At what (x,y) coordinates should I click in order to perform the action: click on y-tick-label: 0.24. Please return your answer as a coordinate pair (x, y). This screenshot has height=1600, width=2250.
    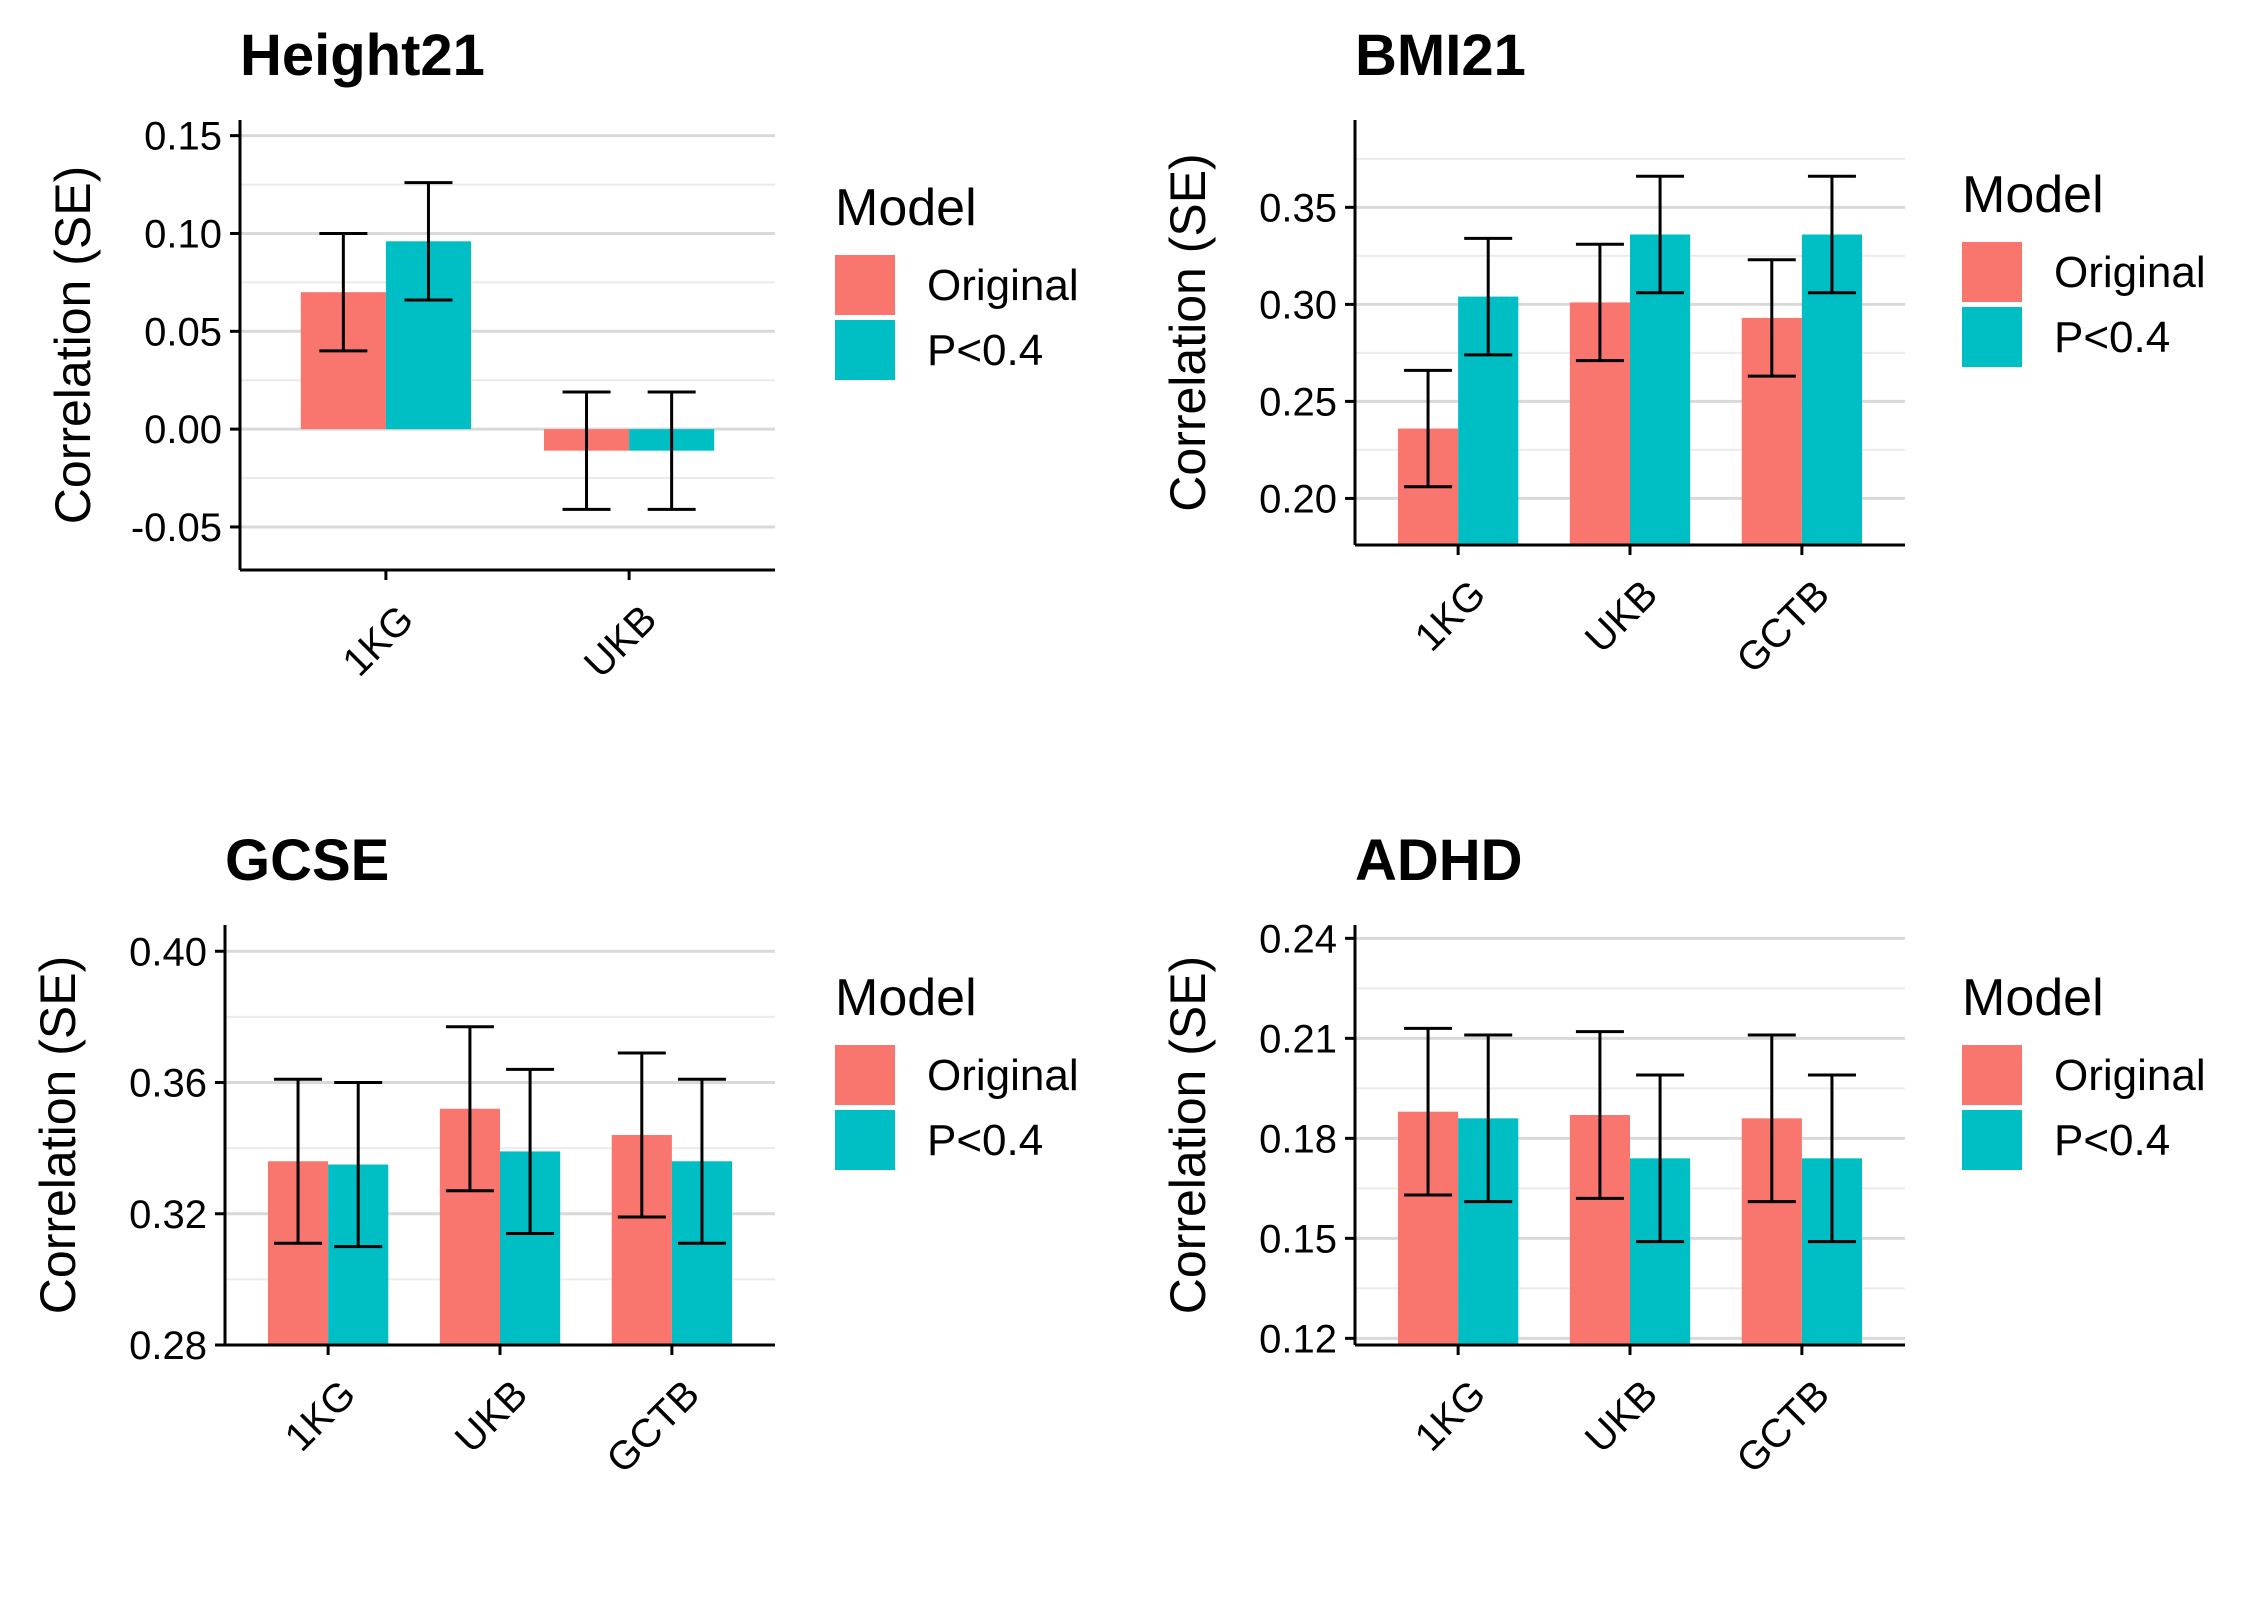
    Looking at the image, I should click on (1298, 939).